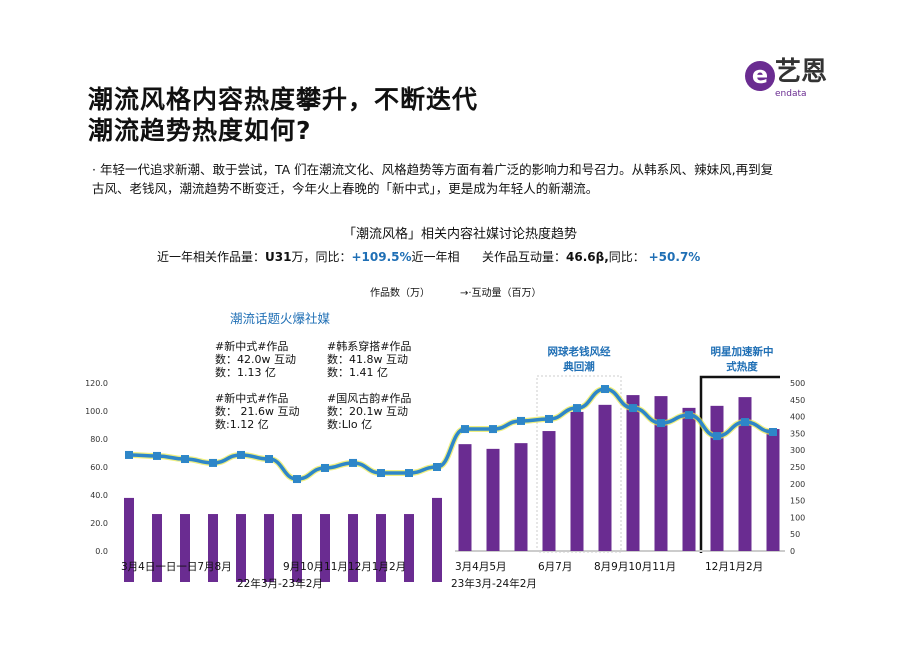 This screenshot has width=920, height=651. I want to click on note-line: 数：20.1w 互动, so click(367, 411).